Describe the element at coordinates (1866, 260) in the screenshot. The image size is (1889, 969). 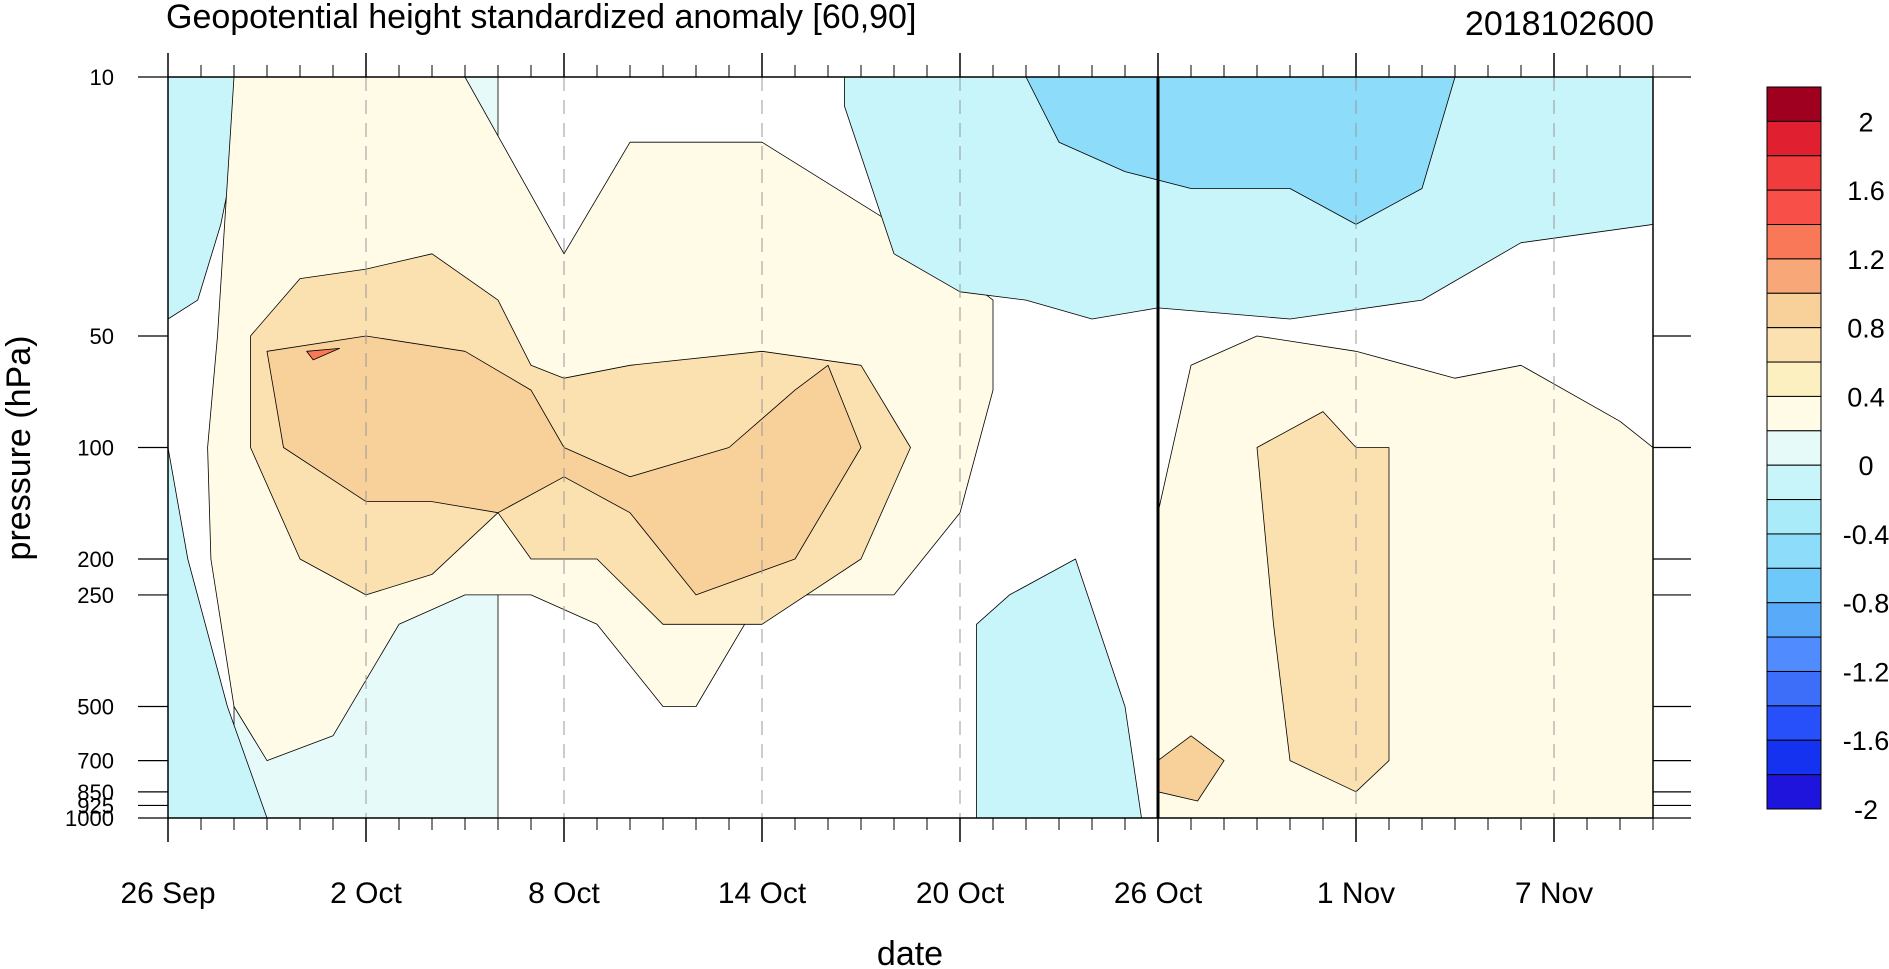
I see `colorbar-label: 1.2` at that location.